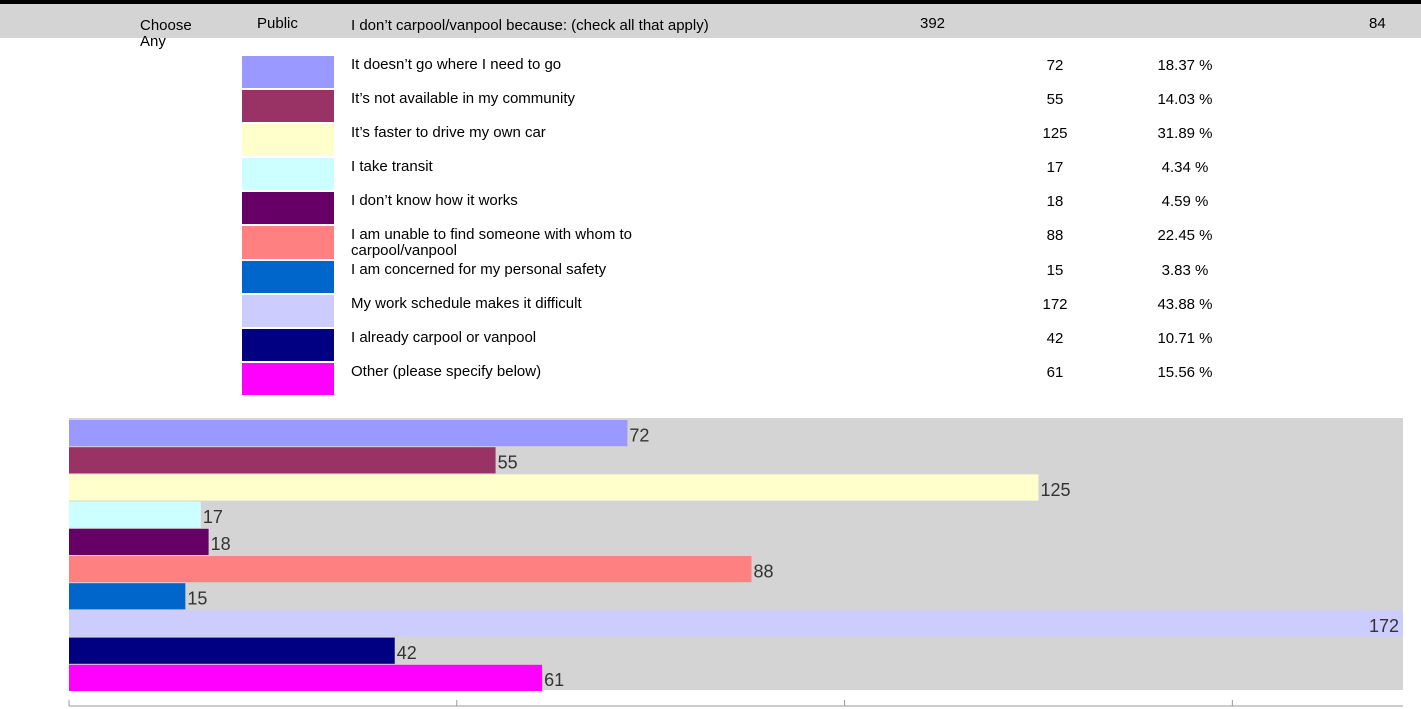 The height and width of the screenshot is (709, 1421). Describe the element at coordinates (1185, 65) in the screenshot. I see `answer-percent: 18.37 %` at that location.